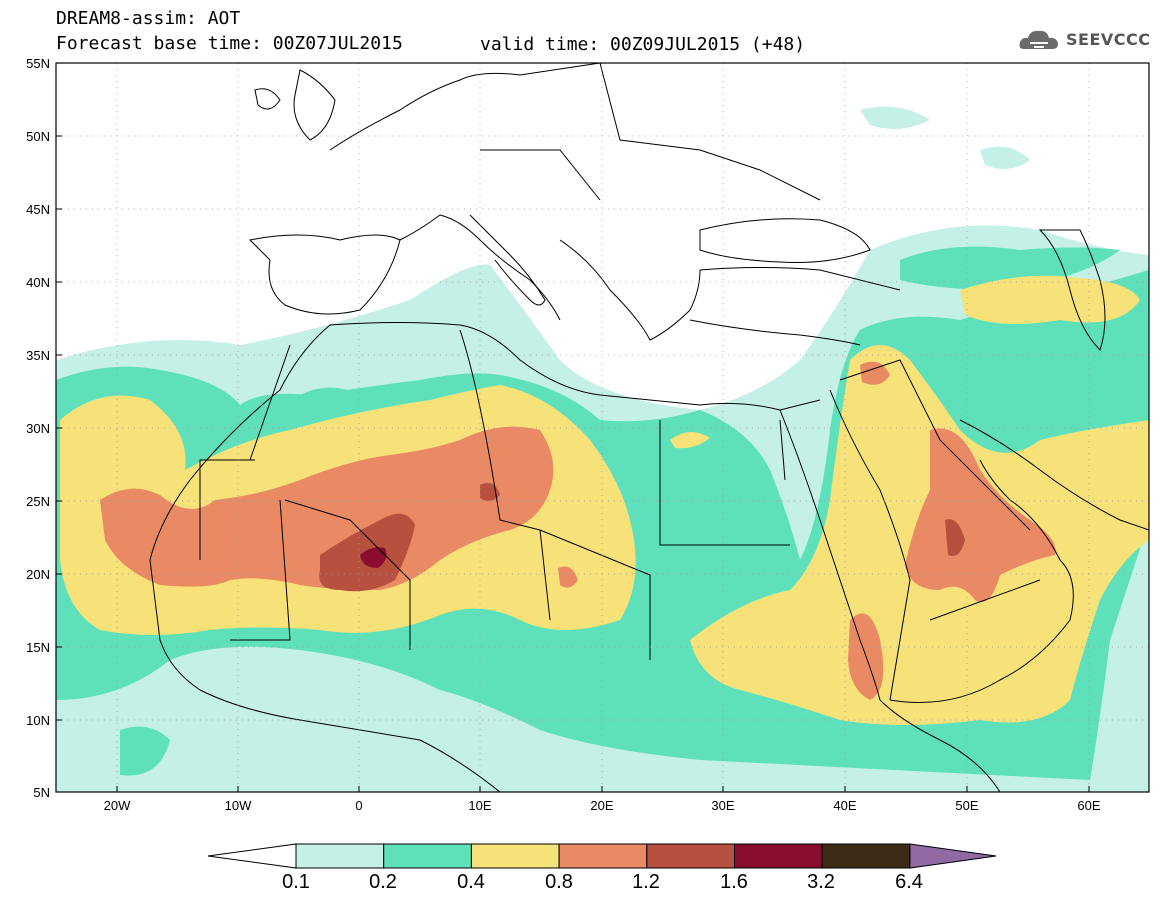 Image resolution: width=1165 pixels, height=905 pixels. Describe the element at coordinates (479, 805) in the screenshot. I see `lon-label: 10E` at that location.